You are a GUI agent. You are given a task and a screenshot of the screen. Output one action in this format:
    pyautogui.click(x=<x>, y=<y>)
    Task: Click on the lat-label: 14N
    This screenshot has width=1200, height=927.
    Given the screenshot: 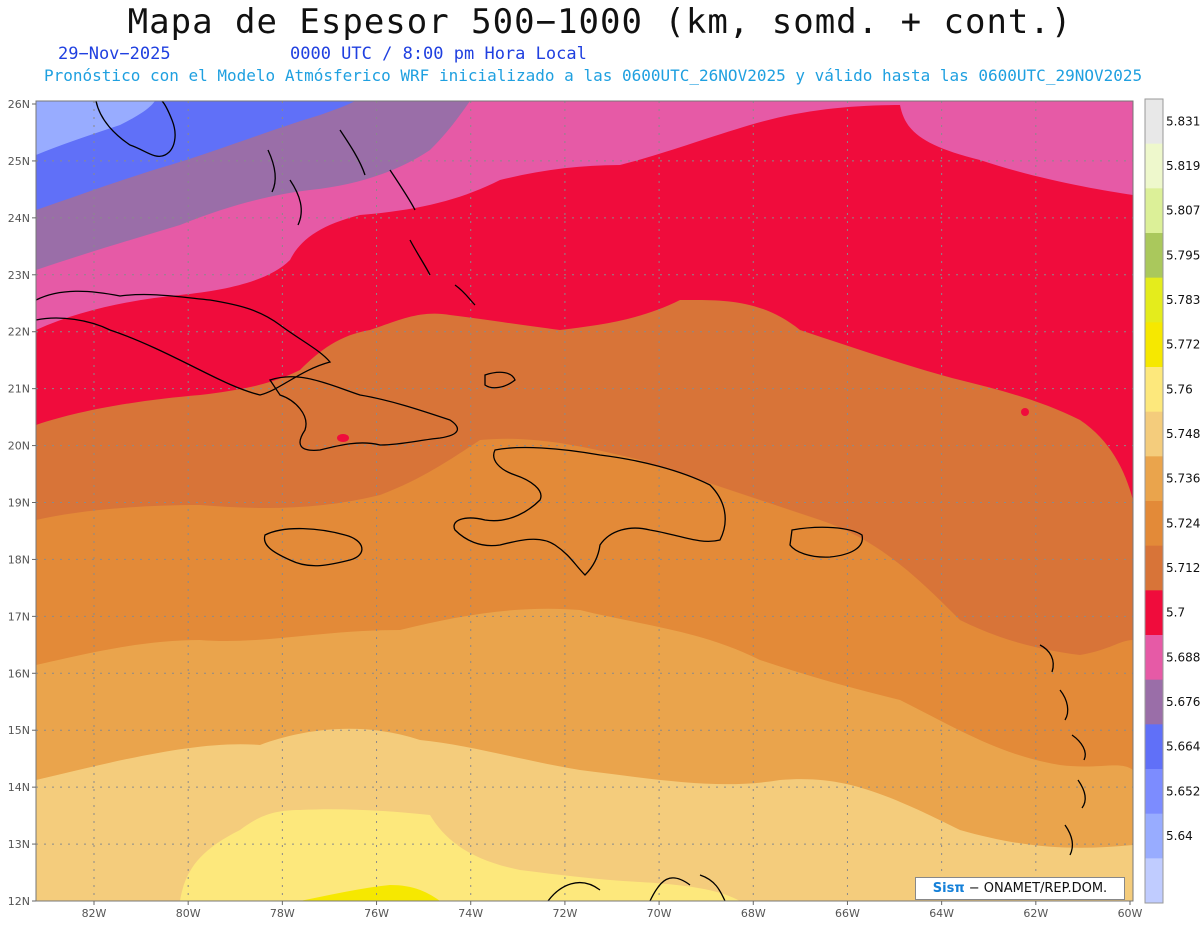 What is the action you would take?
    pyautogui.click(x=19, y=787)
    